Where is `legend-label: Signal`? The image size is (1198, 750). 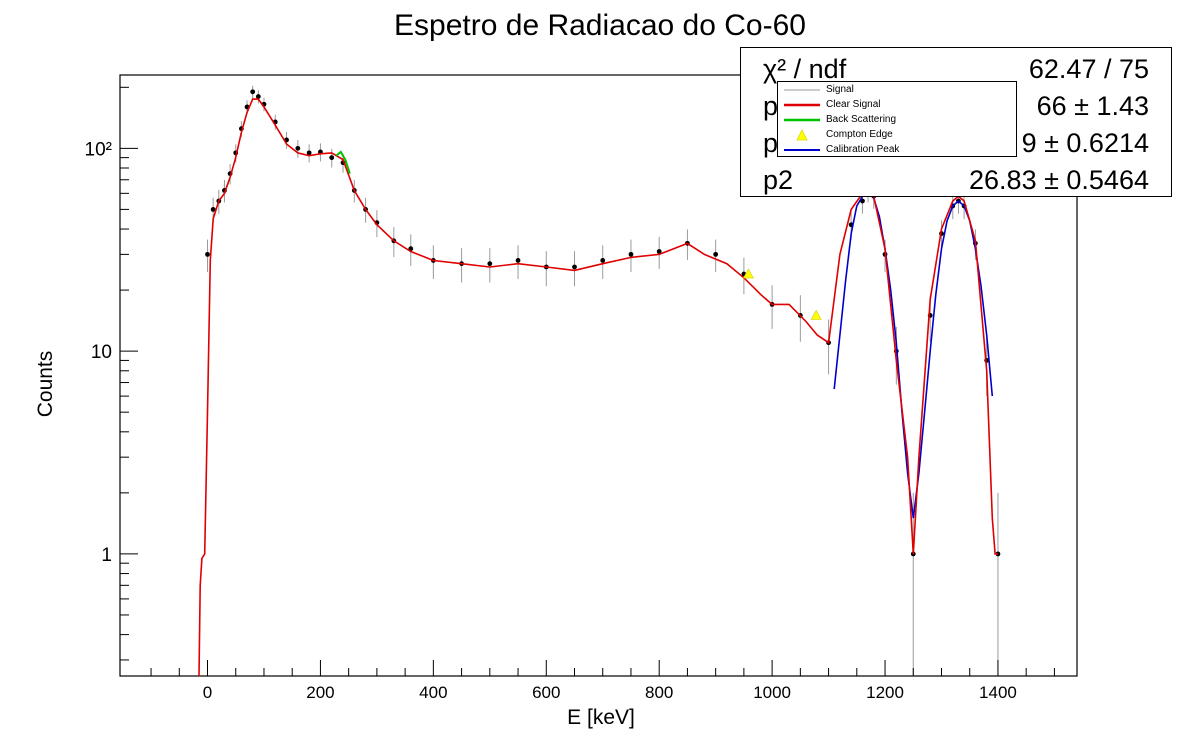
legend-label: Signal is located at coordinates (840, 89).